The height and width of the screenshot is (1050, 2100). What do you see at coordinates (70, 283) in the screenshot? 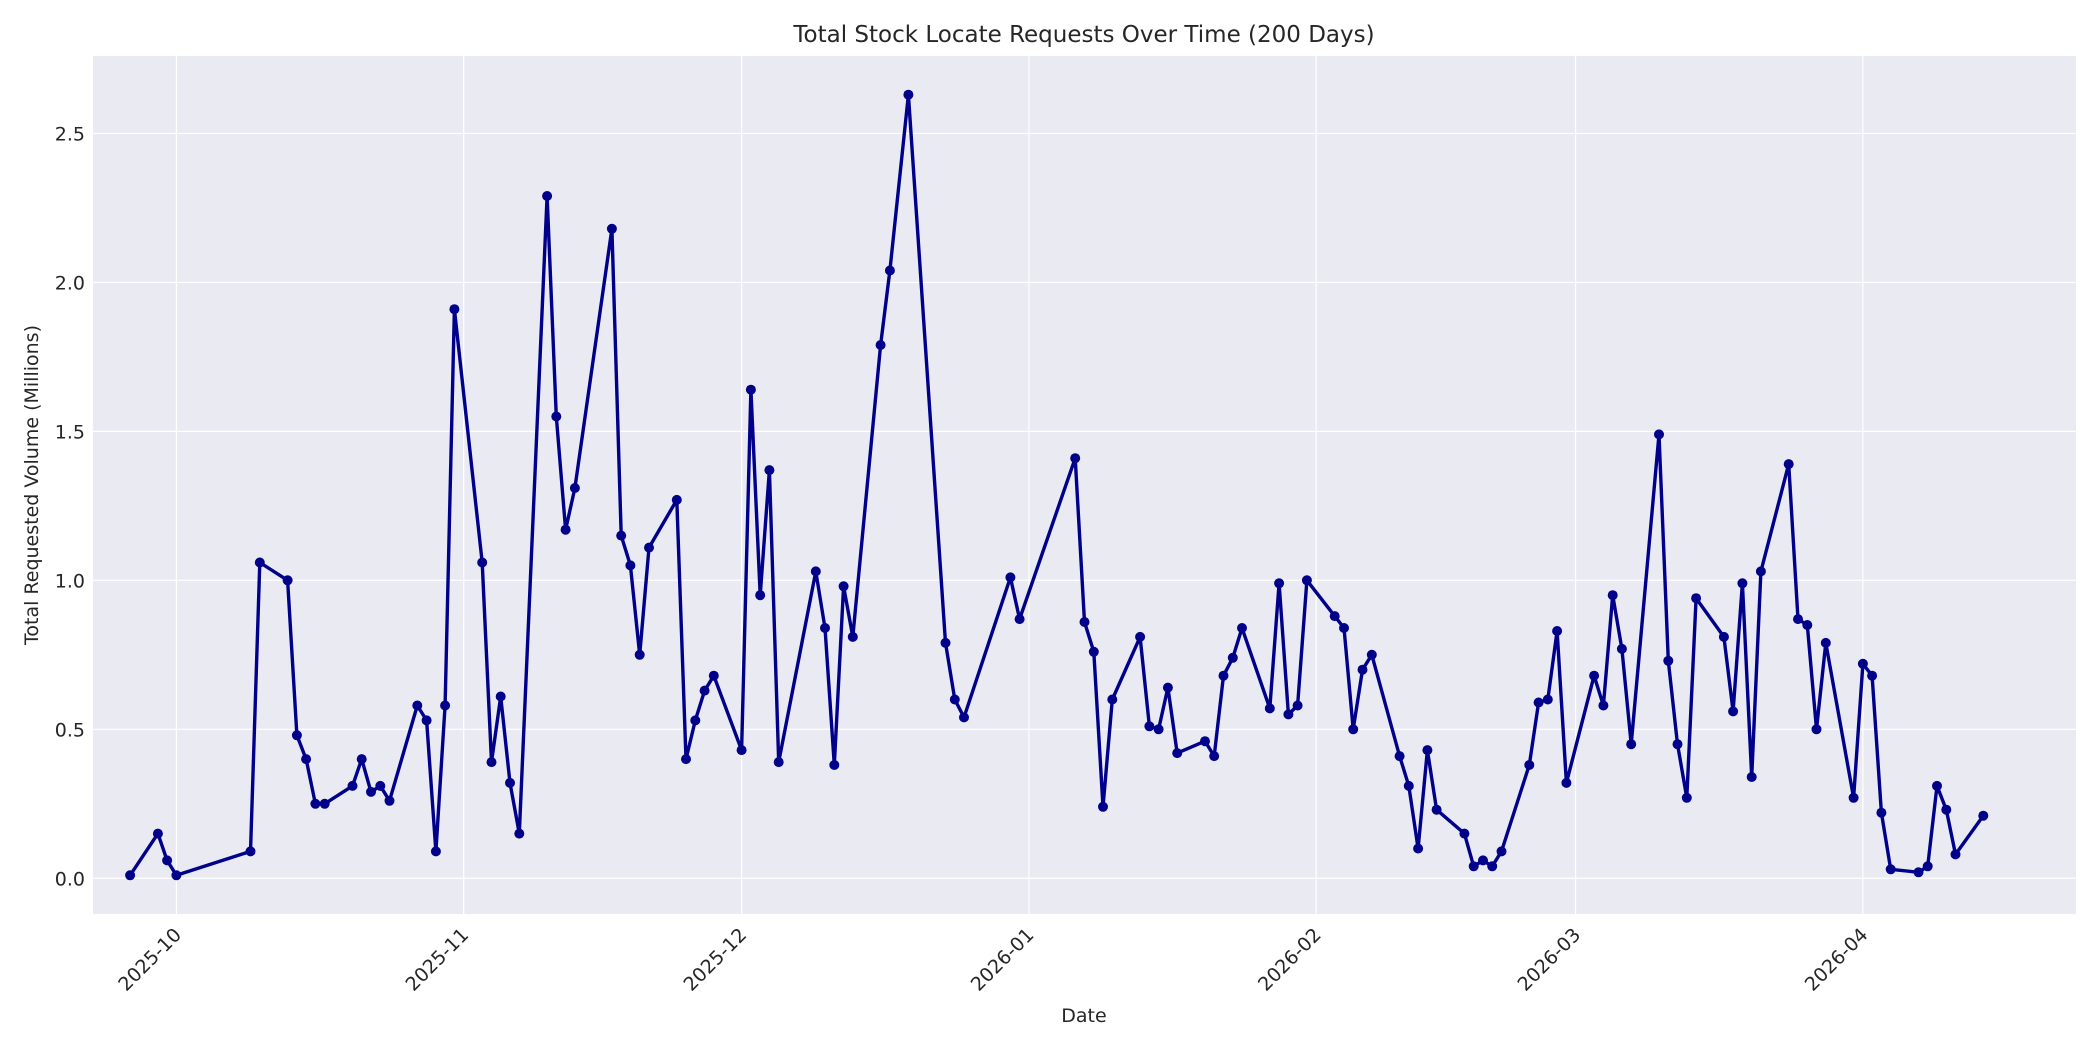
I see `y-tick-label: 2.0` at bounding box center [70, 283].